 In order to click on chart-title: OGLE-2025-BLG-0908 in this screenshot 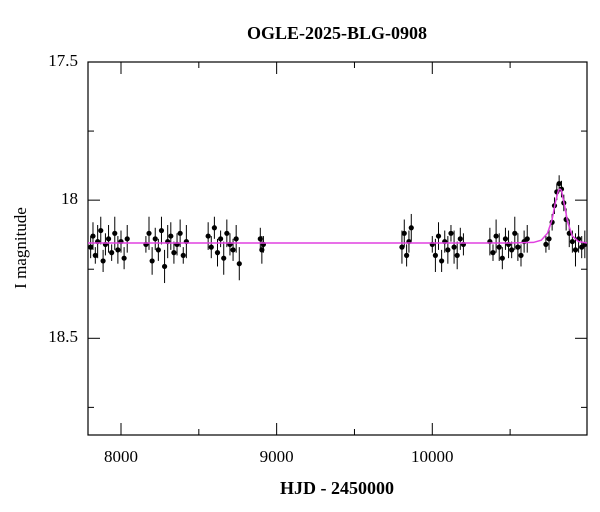, I will do `click(337, 33)`.